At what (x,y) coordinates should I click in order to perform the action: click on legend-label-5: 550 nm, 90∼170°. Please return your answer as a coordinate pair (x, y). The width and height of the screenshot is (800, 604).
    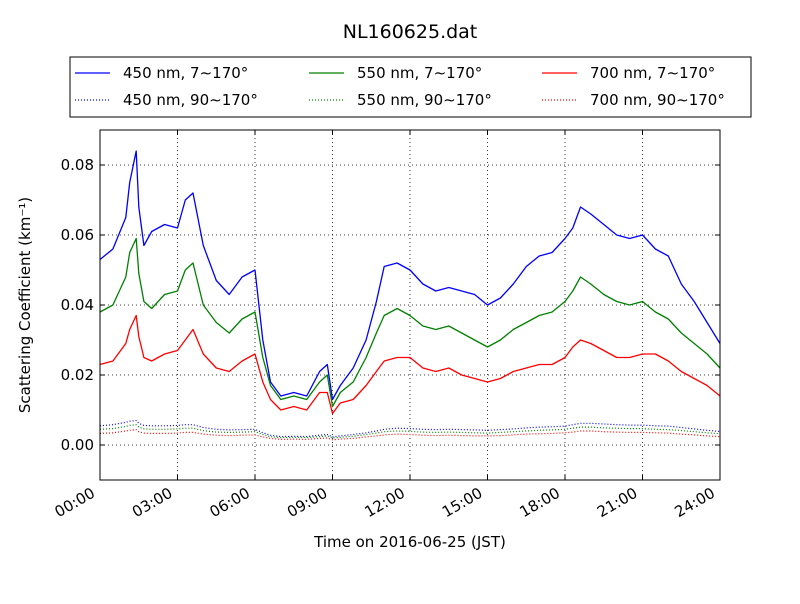
    Looking at the image, I should click on (424, 100).